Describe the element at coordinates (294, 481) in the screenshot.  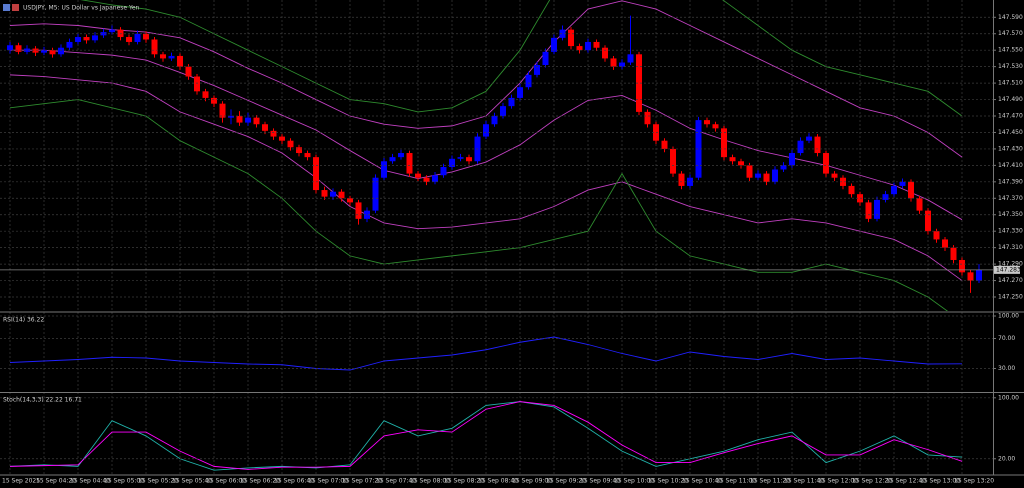
I see `x-tick-label: 15 Sep 06:40` at that location.